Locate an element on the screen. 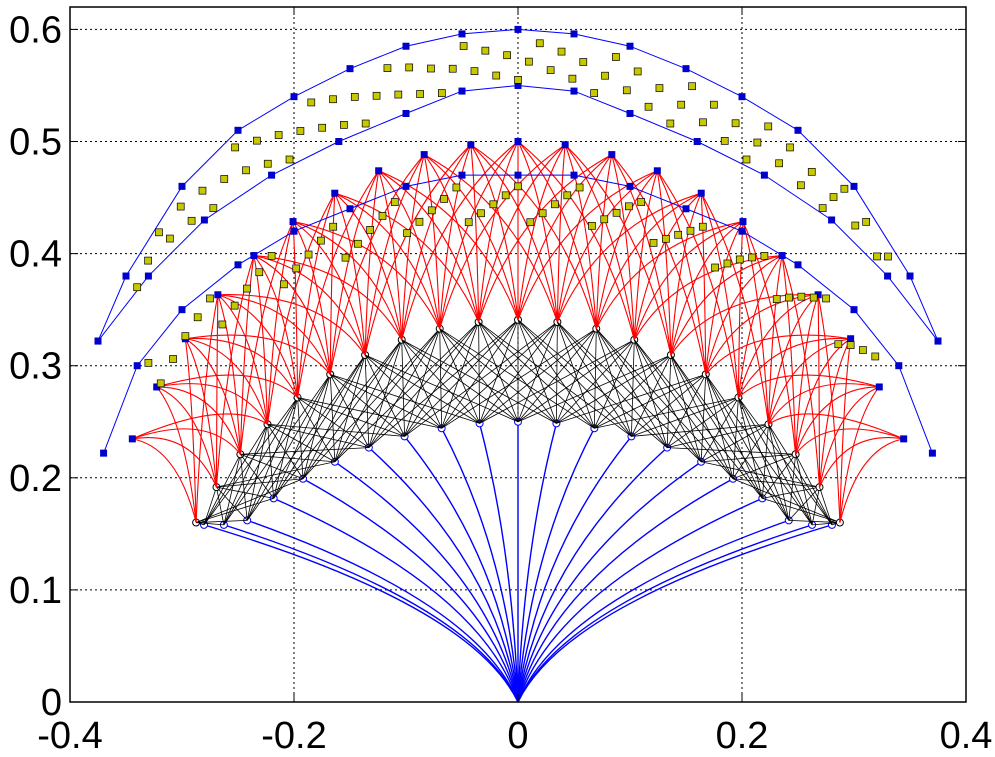 The width and height of the screenshot is (995, 757). x-tick-label: 0.2 is located at coordinates (742, 733).